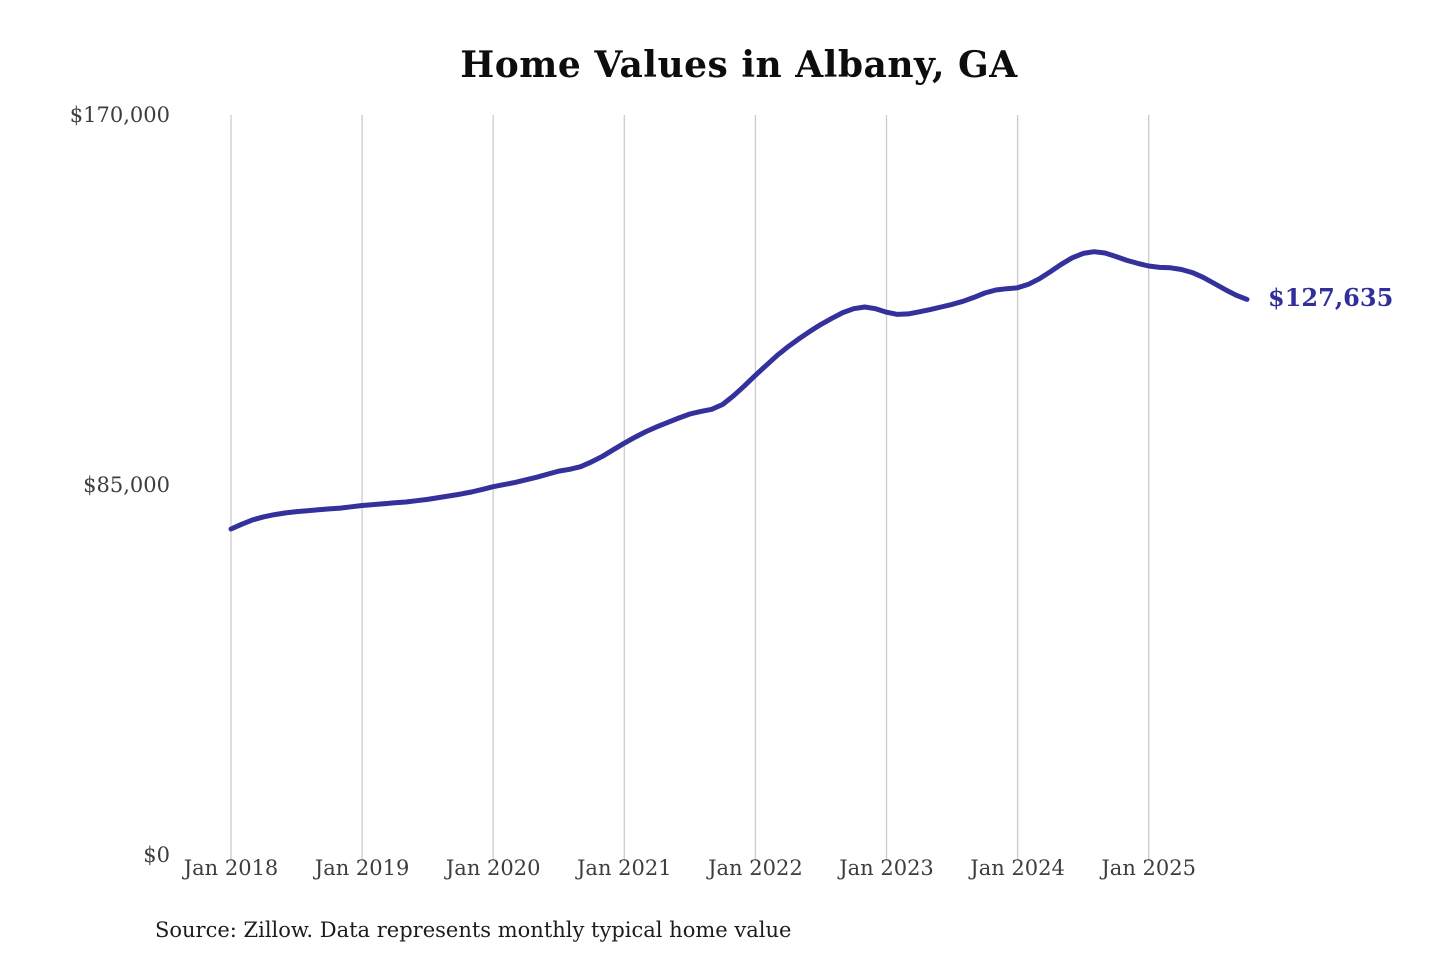  Describe the element at coordinates (886, 868) in the screenshot. I see `x-axis-tick-label: Jan 2023` at that location.